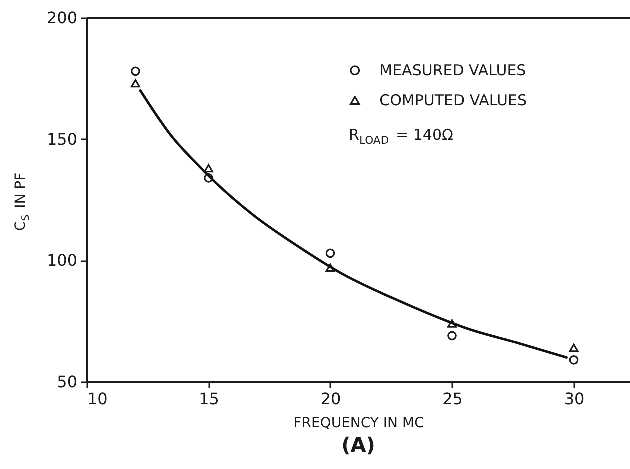 The image size is (630, 469). I want to click on x-axis-title: FREQUENCY IN MC, so click(359, 424).